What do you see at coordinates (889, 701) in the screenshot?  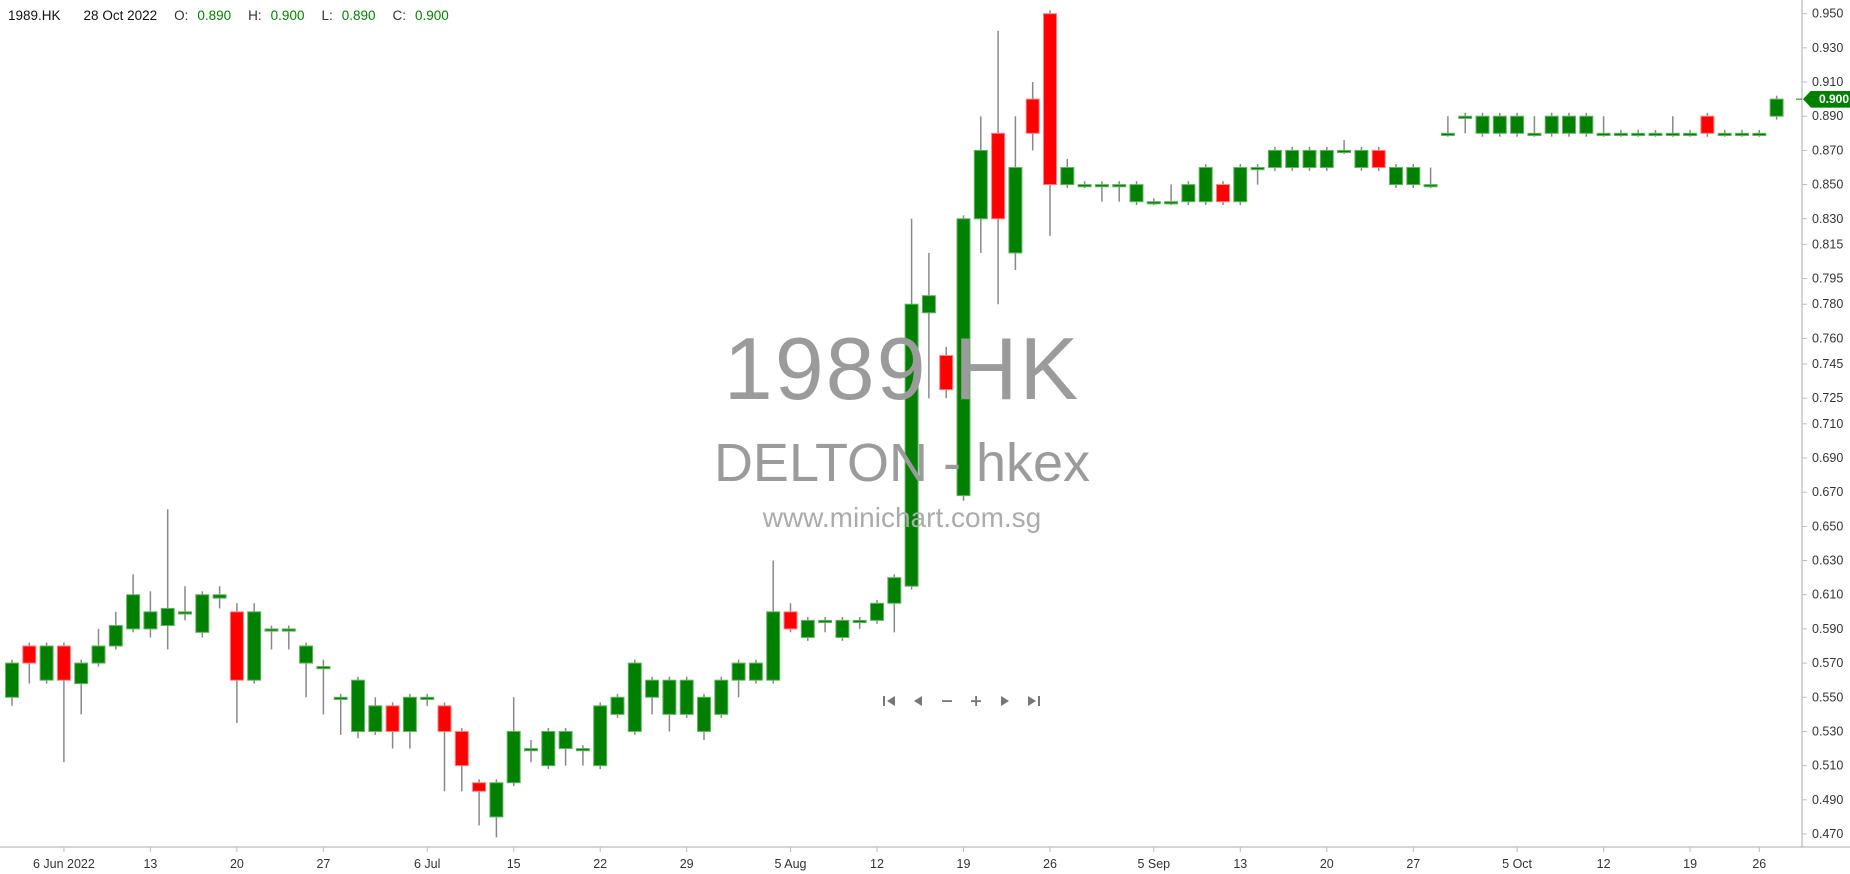 I see `skip-to-start-button` at bounding box center [889, 701].